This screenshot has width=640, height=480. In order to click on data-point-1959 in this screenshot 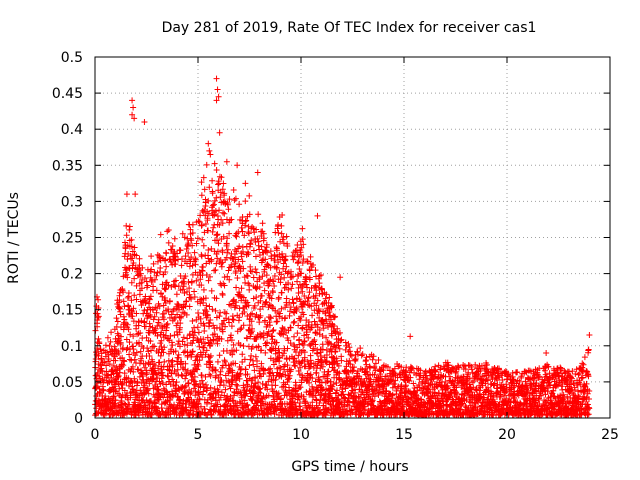, I will do `click(255, 356)`.